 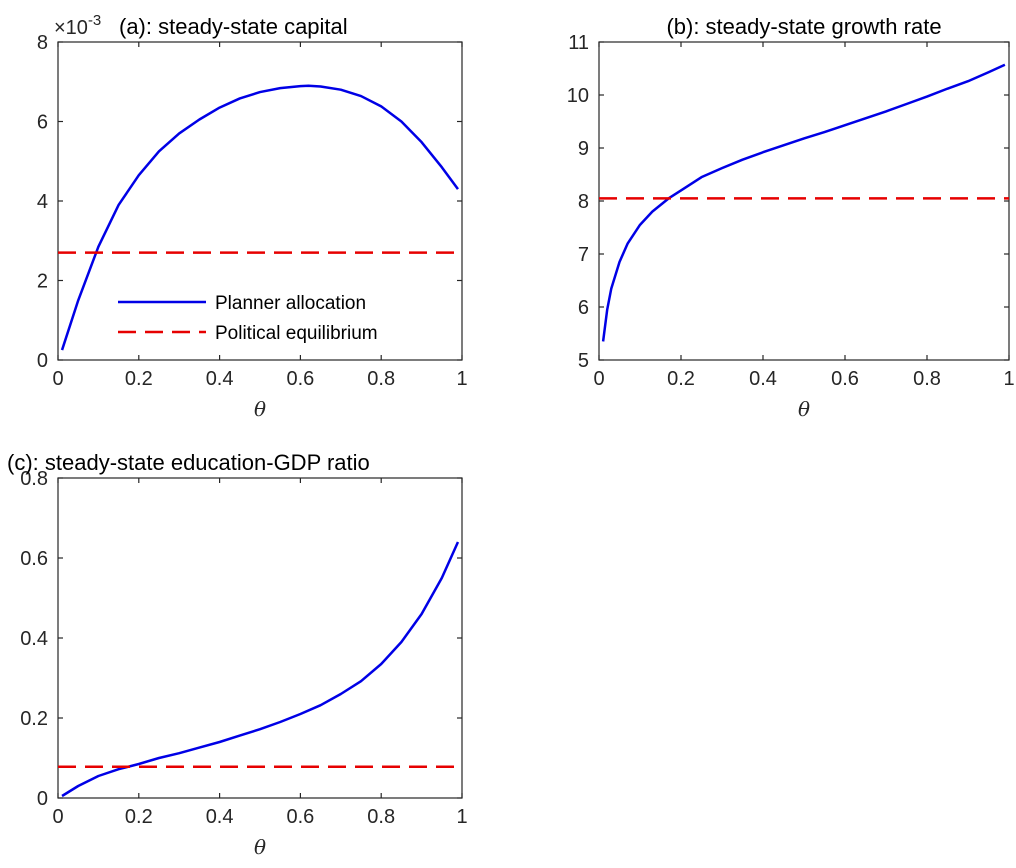 I want to click on chart-title: (c): steady-state education-GDP ratio, so click(x=188, y=462).